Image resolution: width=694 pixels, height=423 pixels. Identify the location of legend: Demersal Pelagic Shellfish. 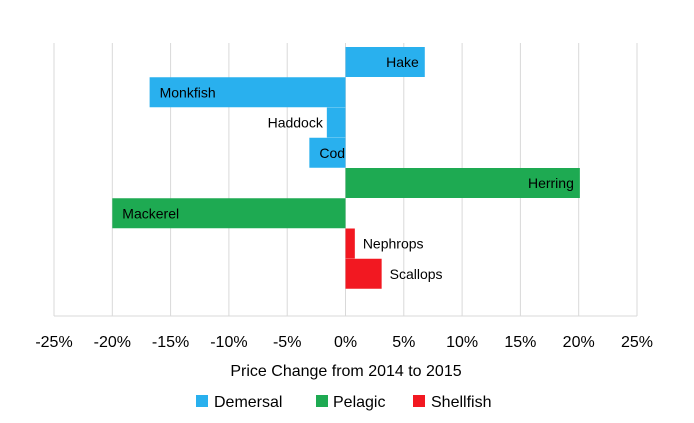
(343, 402).